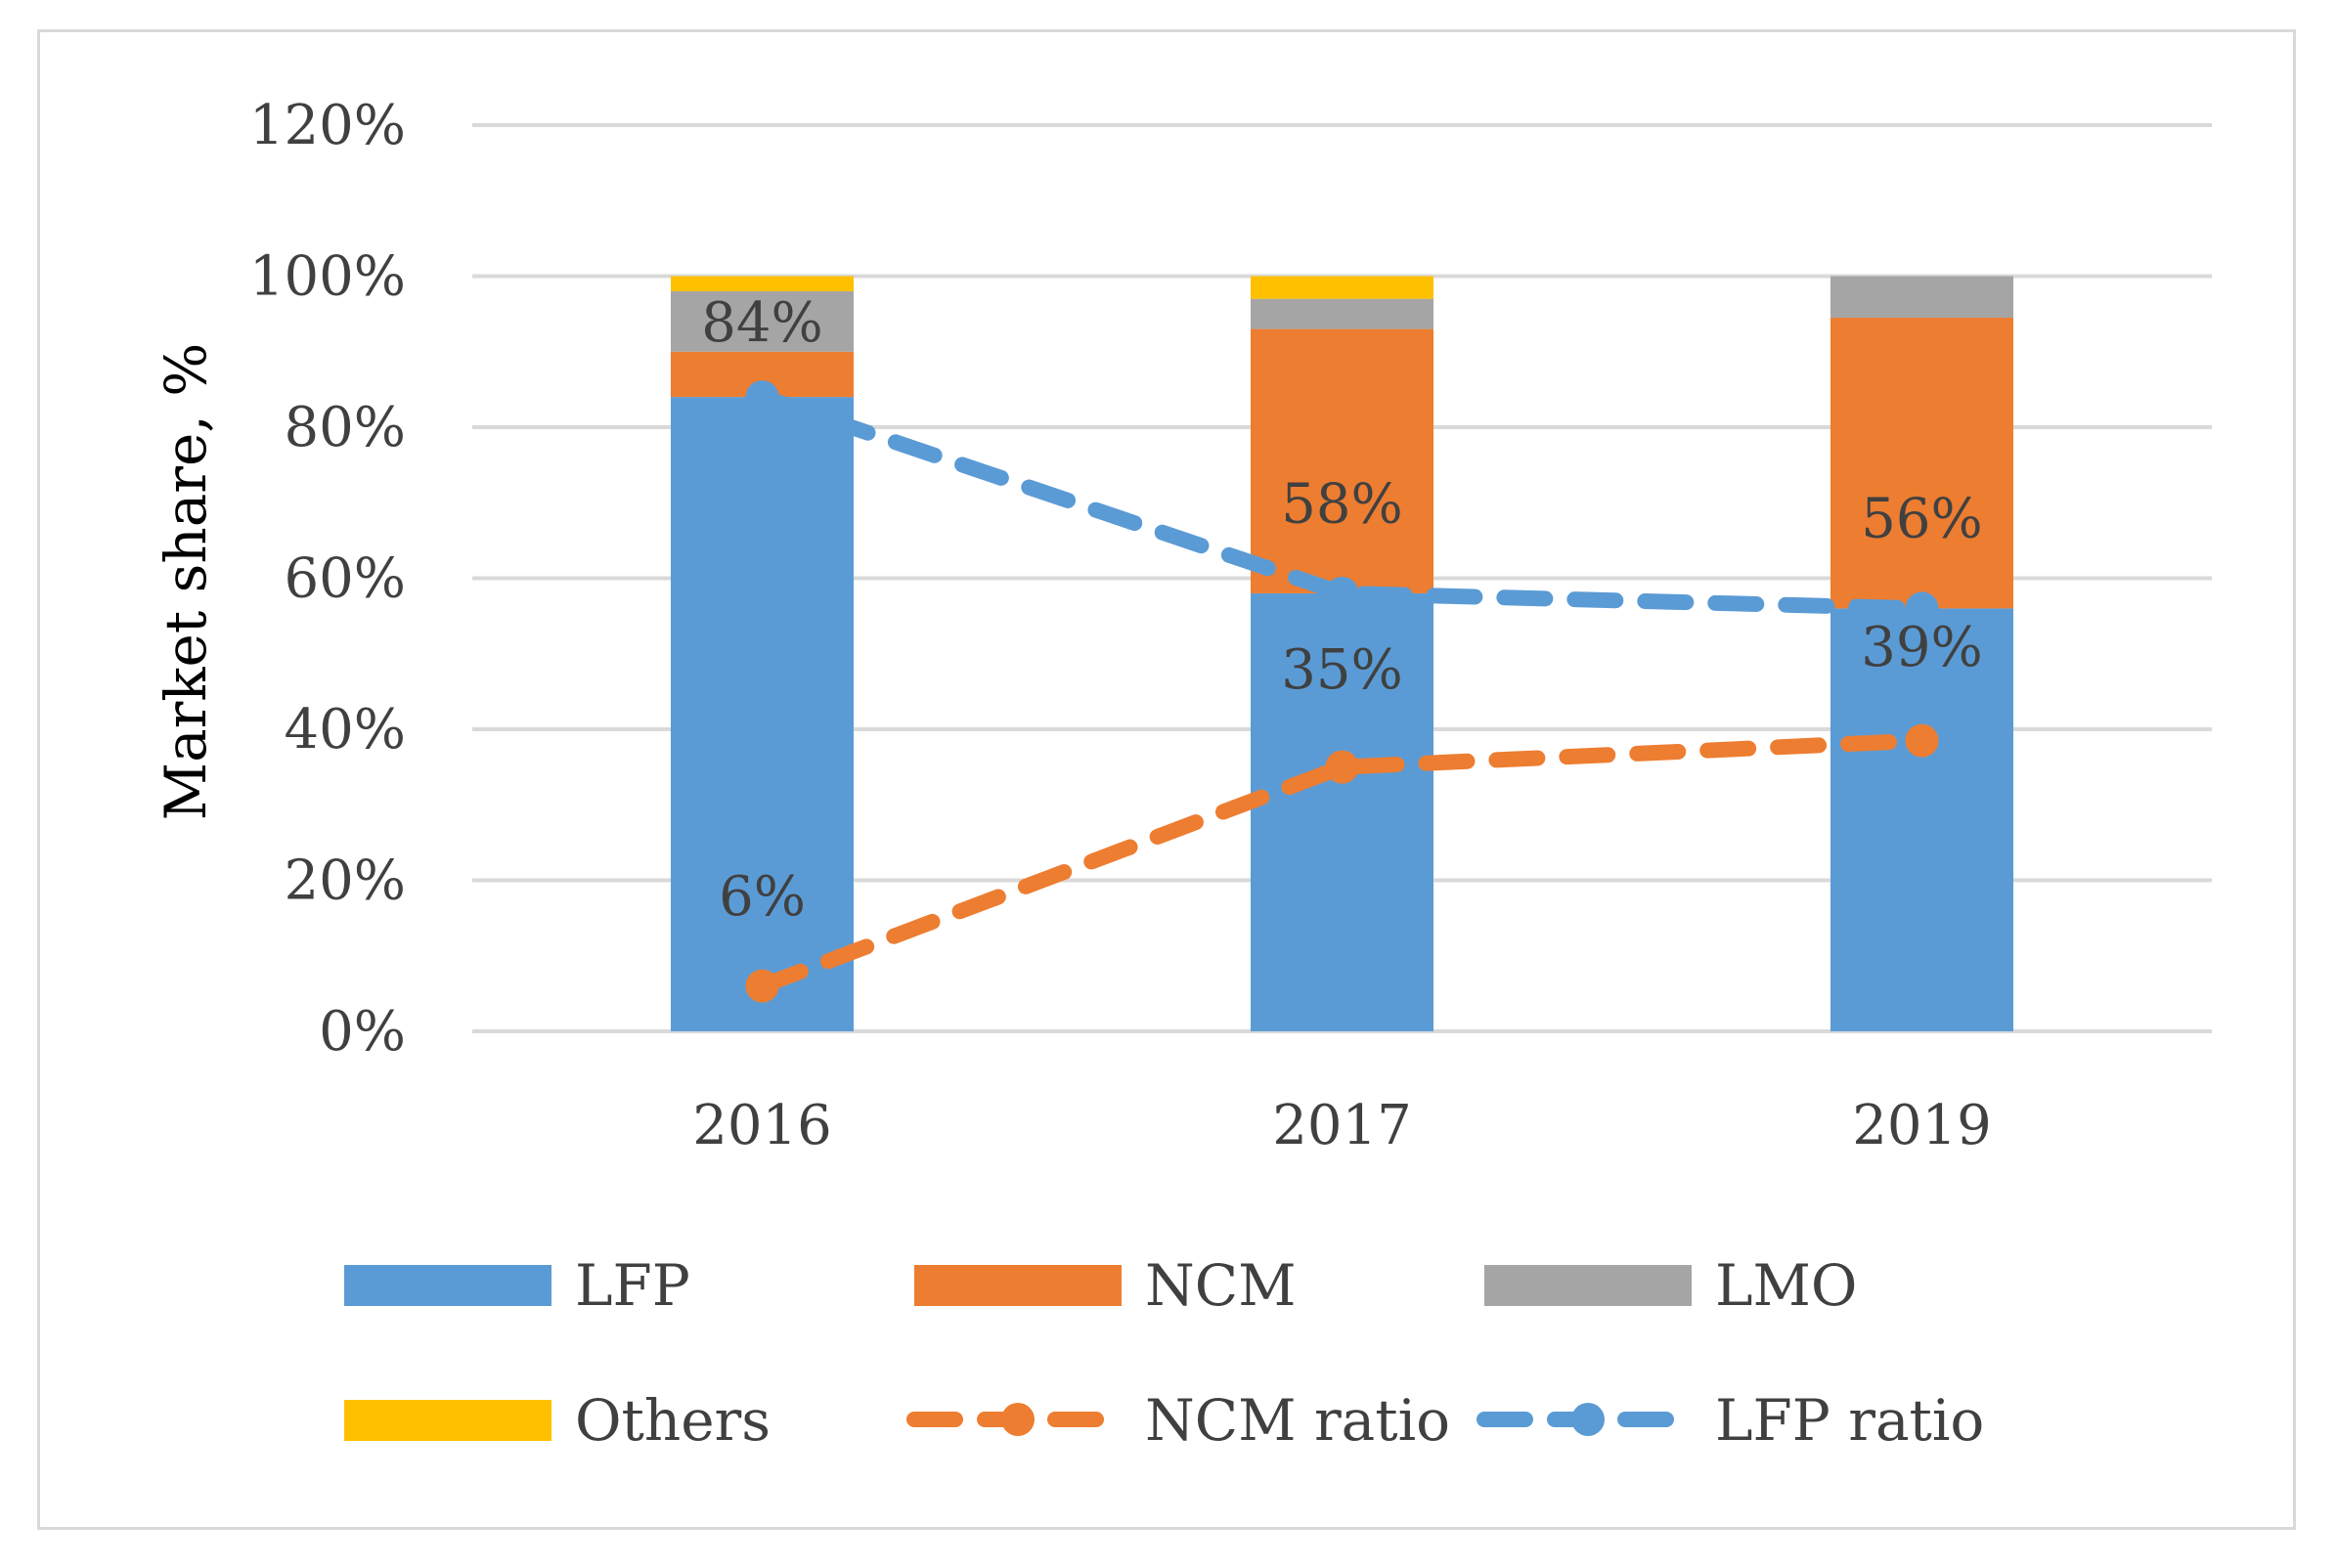 The image size is (2337, 1568). What do you see at coordinates (1786, 1285) in the screenshot?
I see `legend-label-lmo: LMO` at bounding box center [1786, 1285].